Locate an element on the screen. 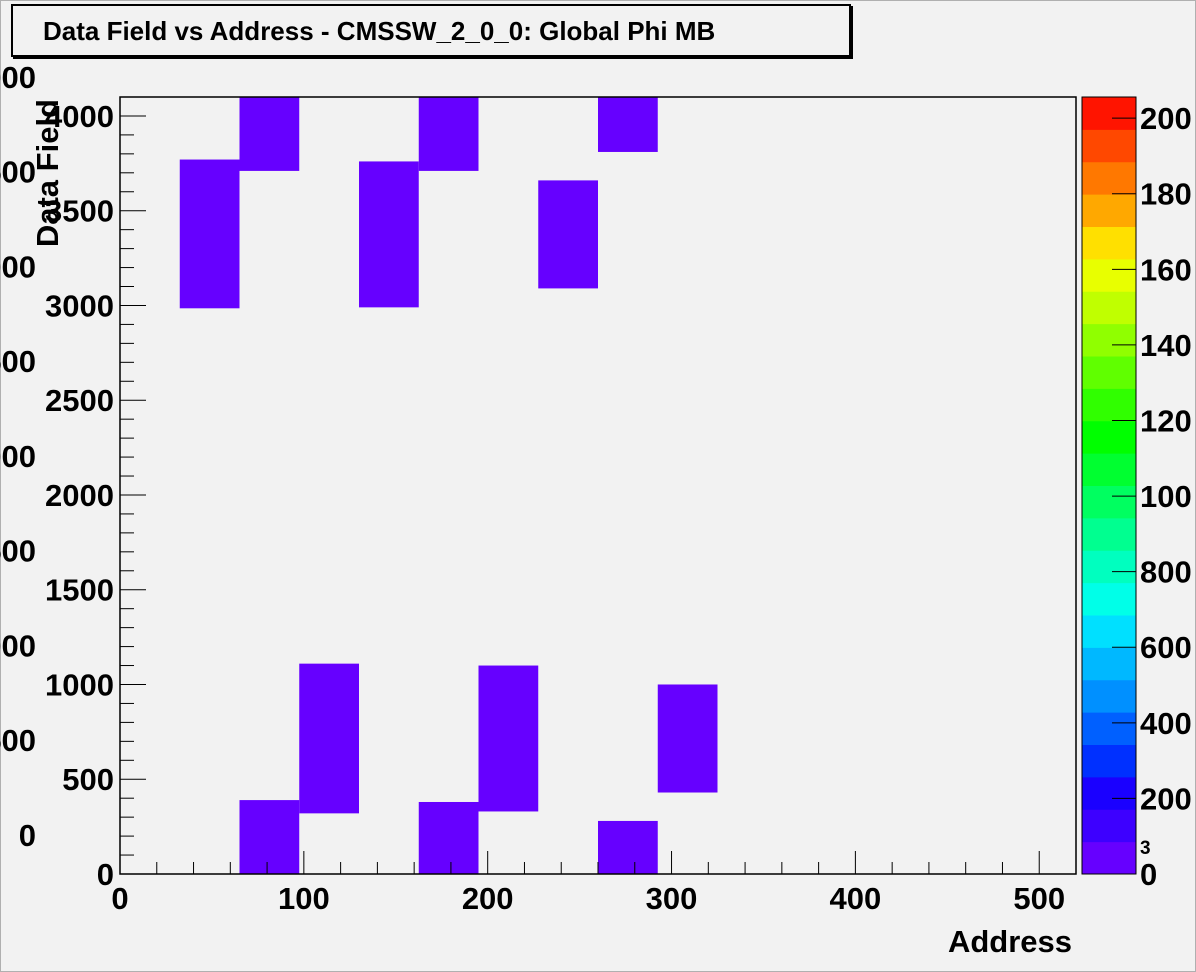 The image size is (1196, 972). y-ghost-tick-label: 2000 is located at coordinates (18, 456).